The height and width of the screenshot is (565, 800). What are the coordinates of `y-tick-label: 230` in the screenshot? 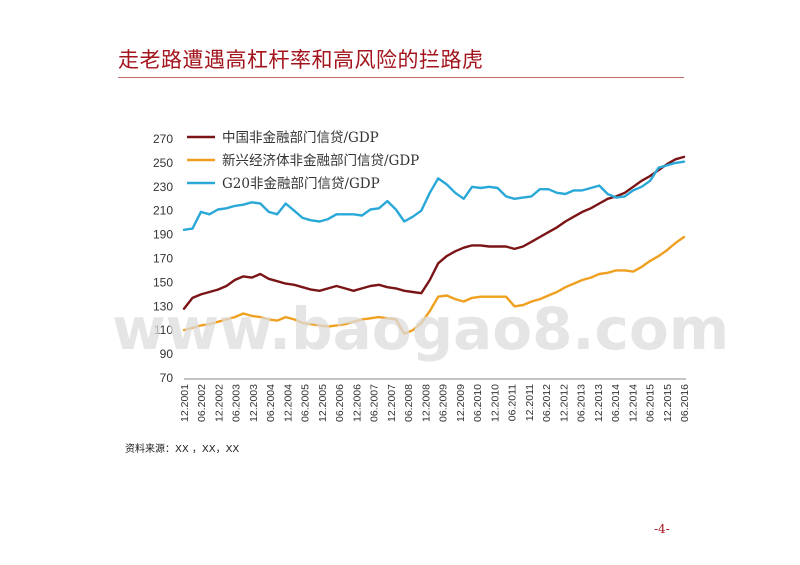 It's located at (163, 187).